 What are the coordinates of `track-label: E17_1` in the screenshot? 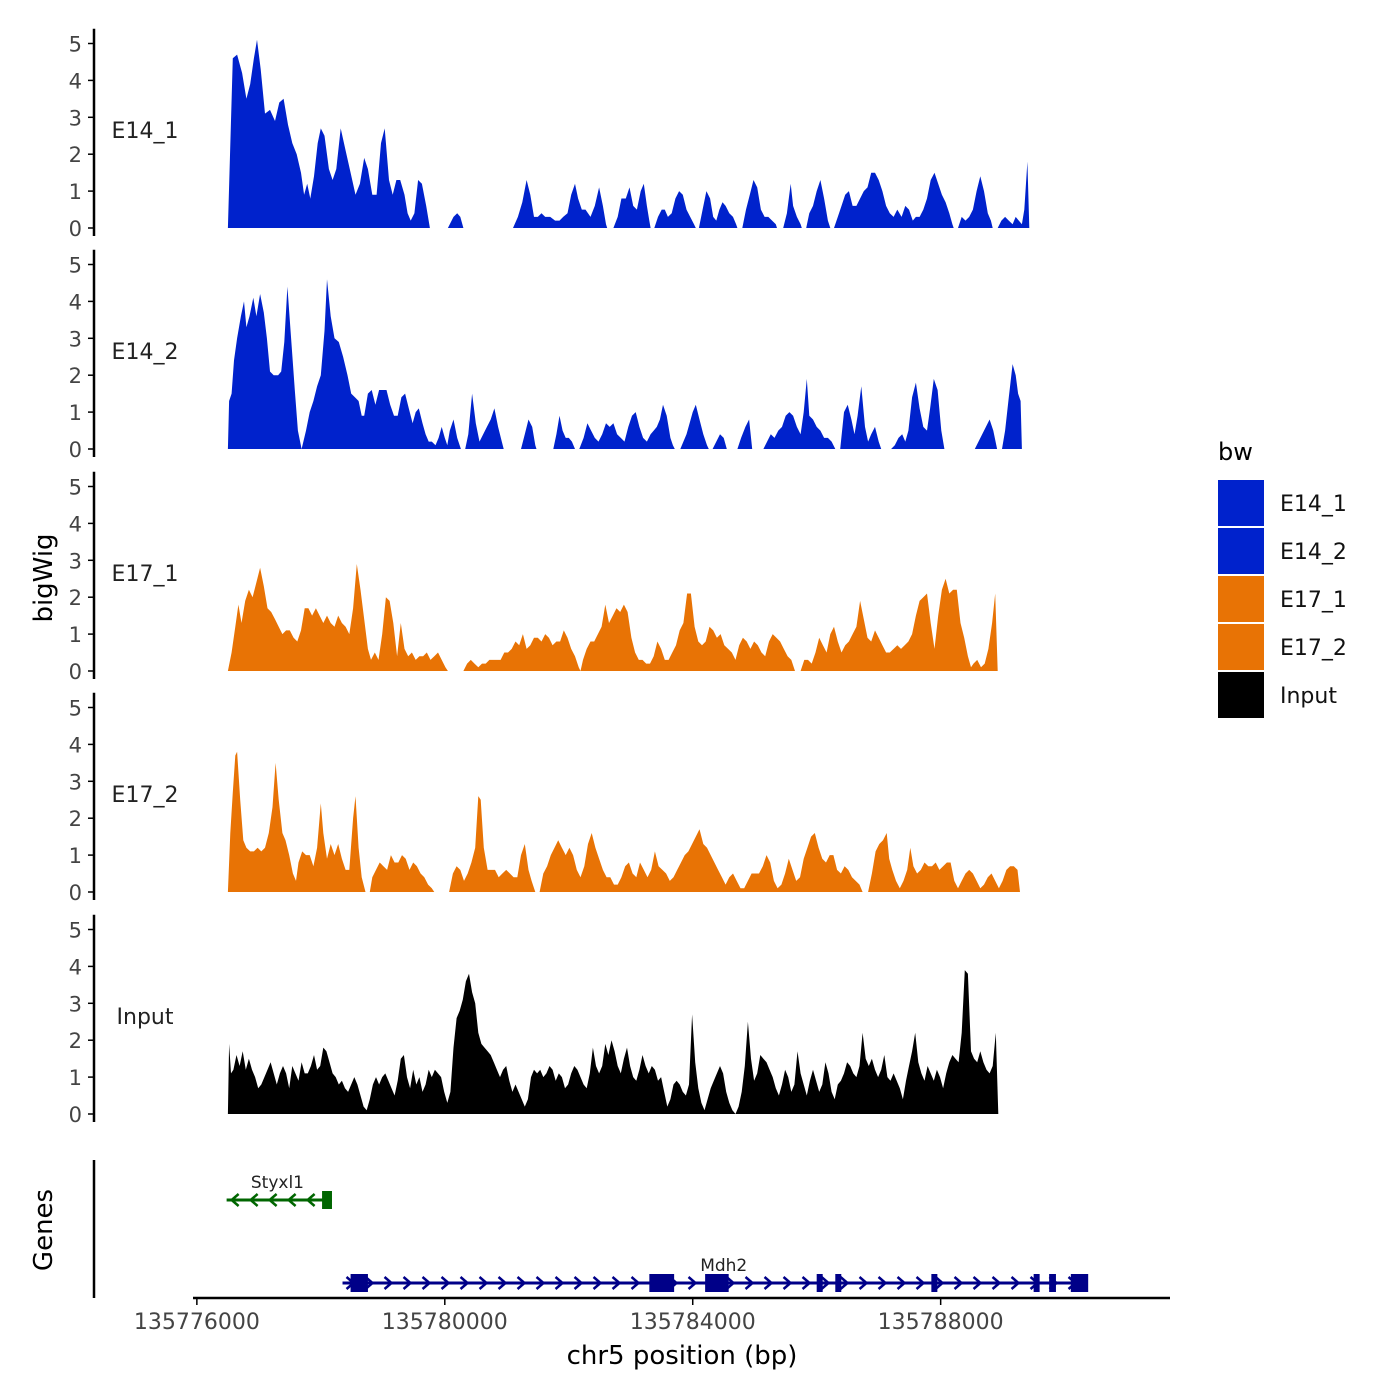 It's located at (145, 574).